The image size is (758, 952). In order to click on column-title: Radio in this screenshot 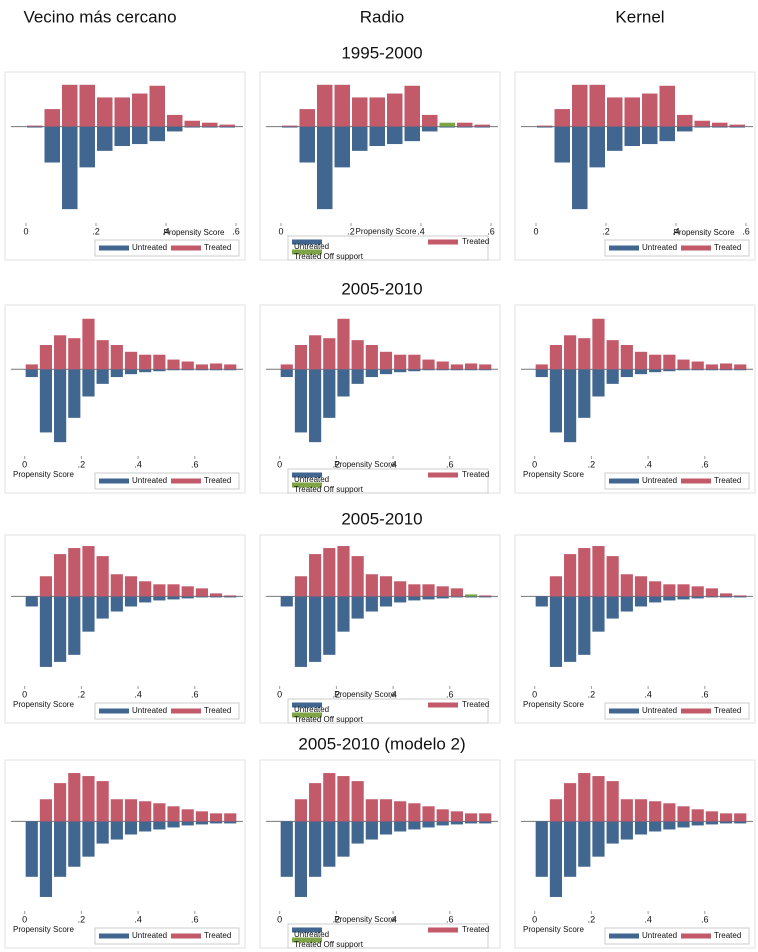, I will do `click(382, 16)`.